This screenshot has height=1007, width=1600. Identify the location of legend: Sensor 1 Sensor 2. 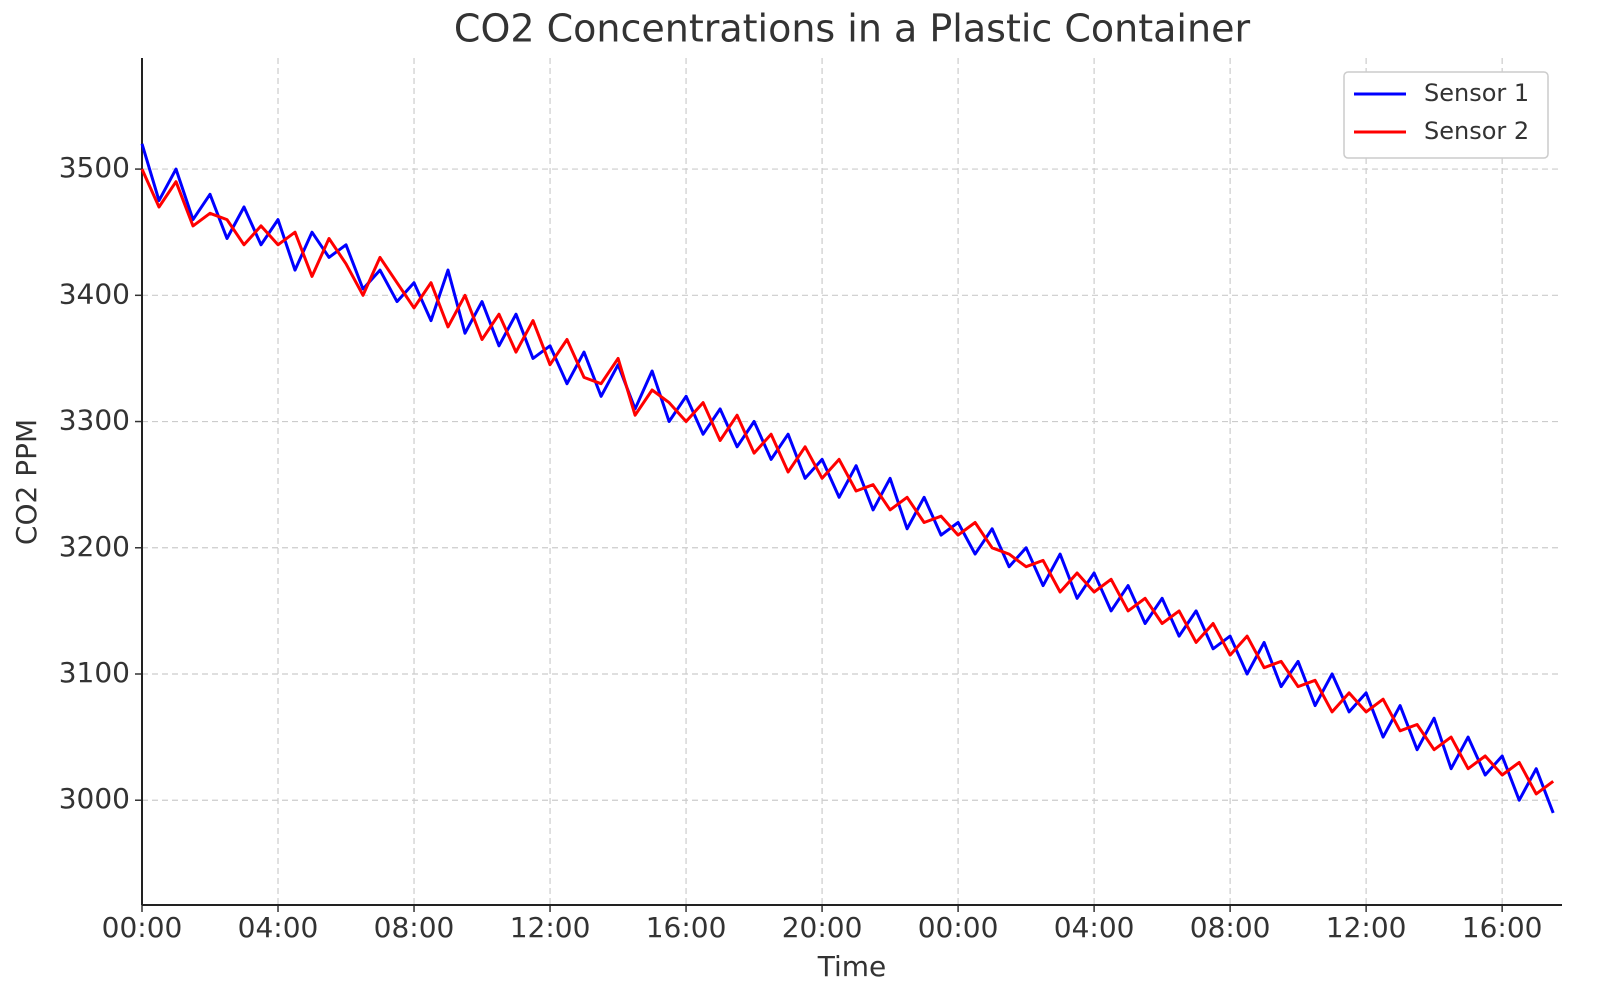
(1446, 115).